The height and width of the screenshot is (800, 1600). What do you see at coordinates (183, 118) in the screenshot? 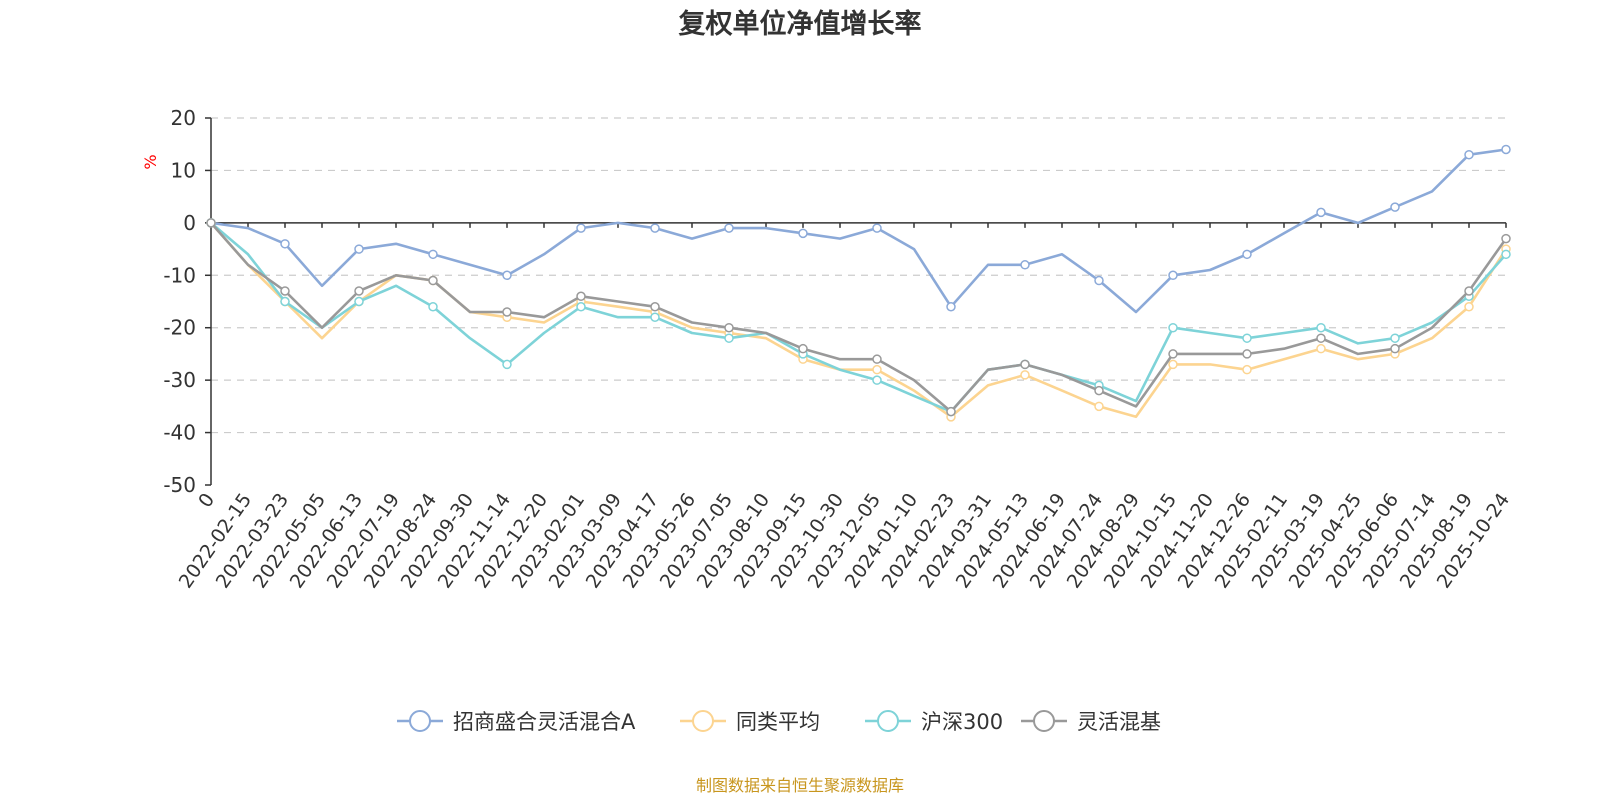
I see `y-tick-label: 20` at bounding box center [183, 118].